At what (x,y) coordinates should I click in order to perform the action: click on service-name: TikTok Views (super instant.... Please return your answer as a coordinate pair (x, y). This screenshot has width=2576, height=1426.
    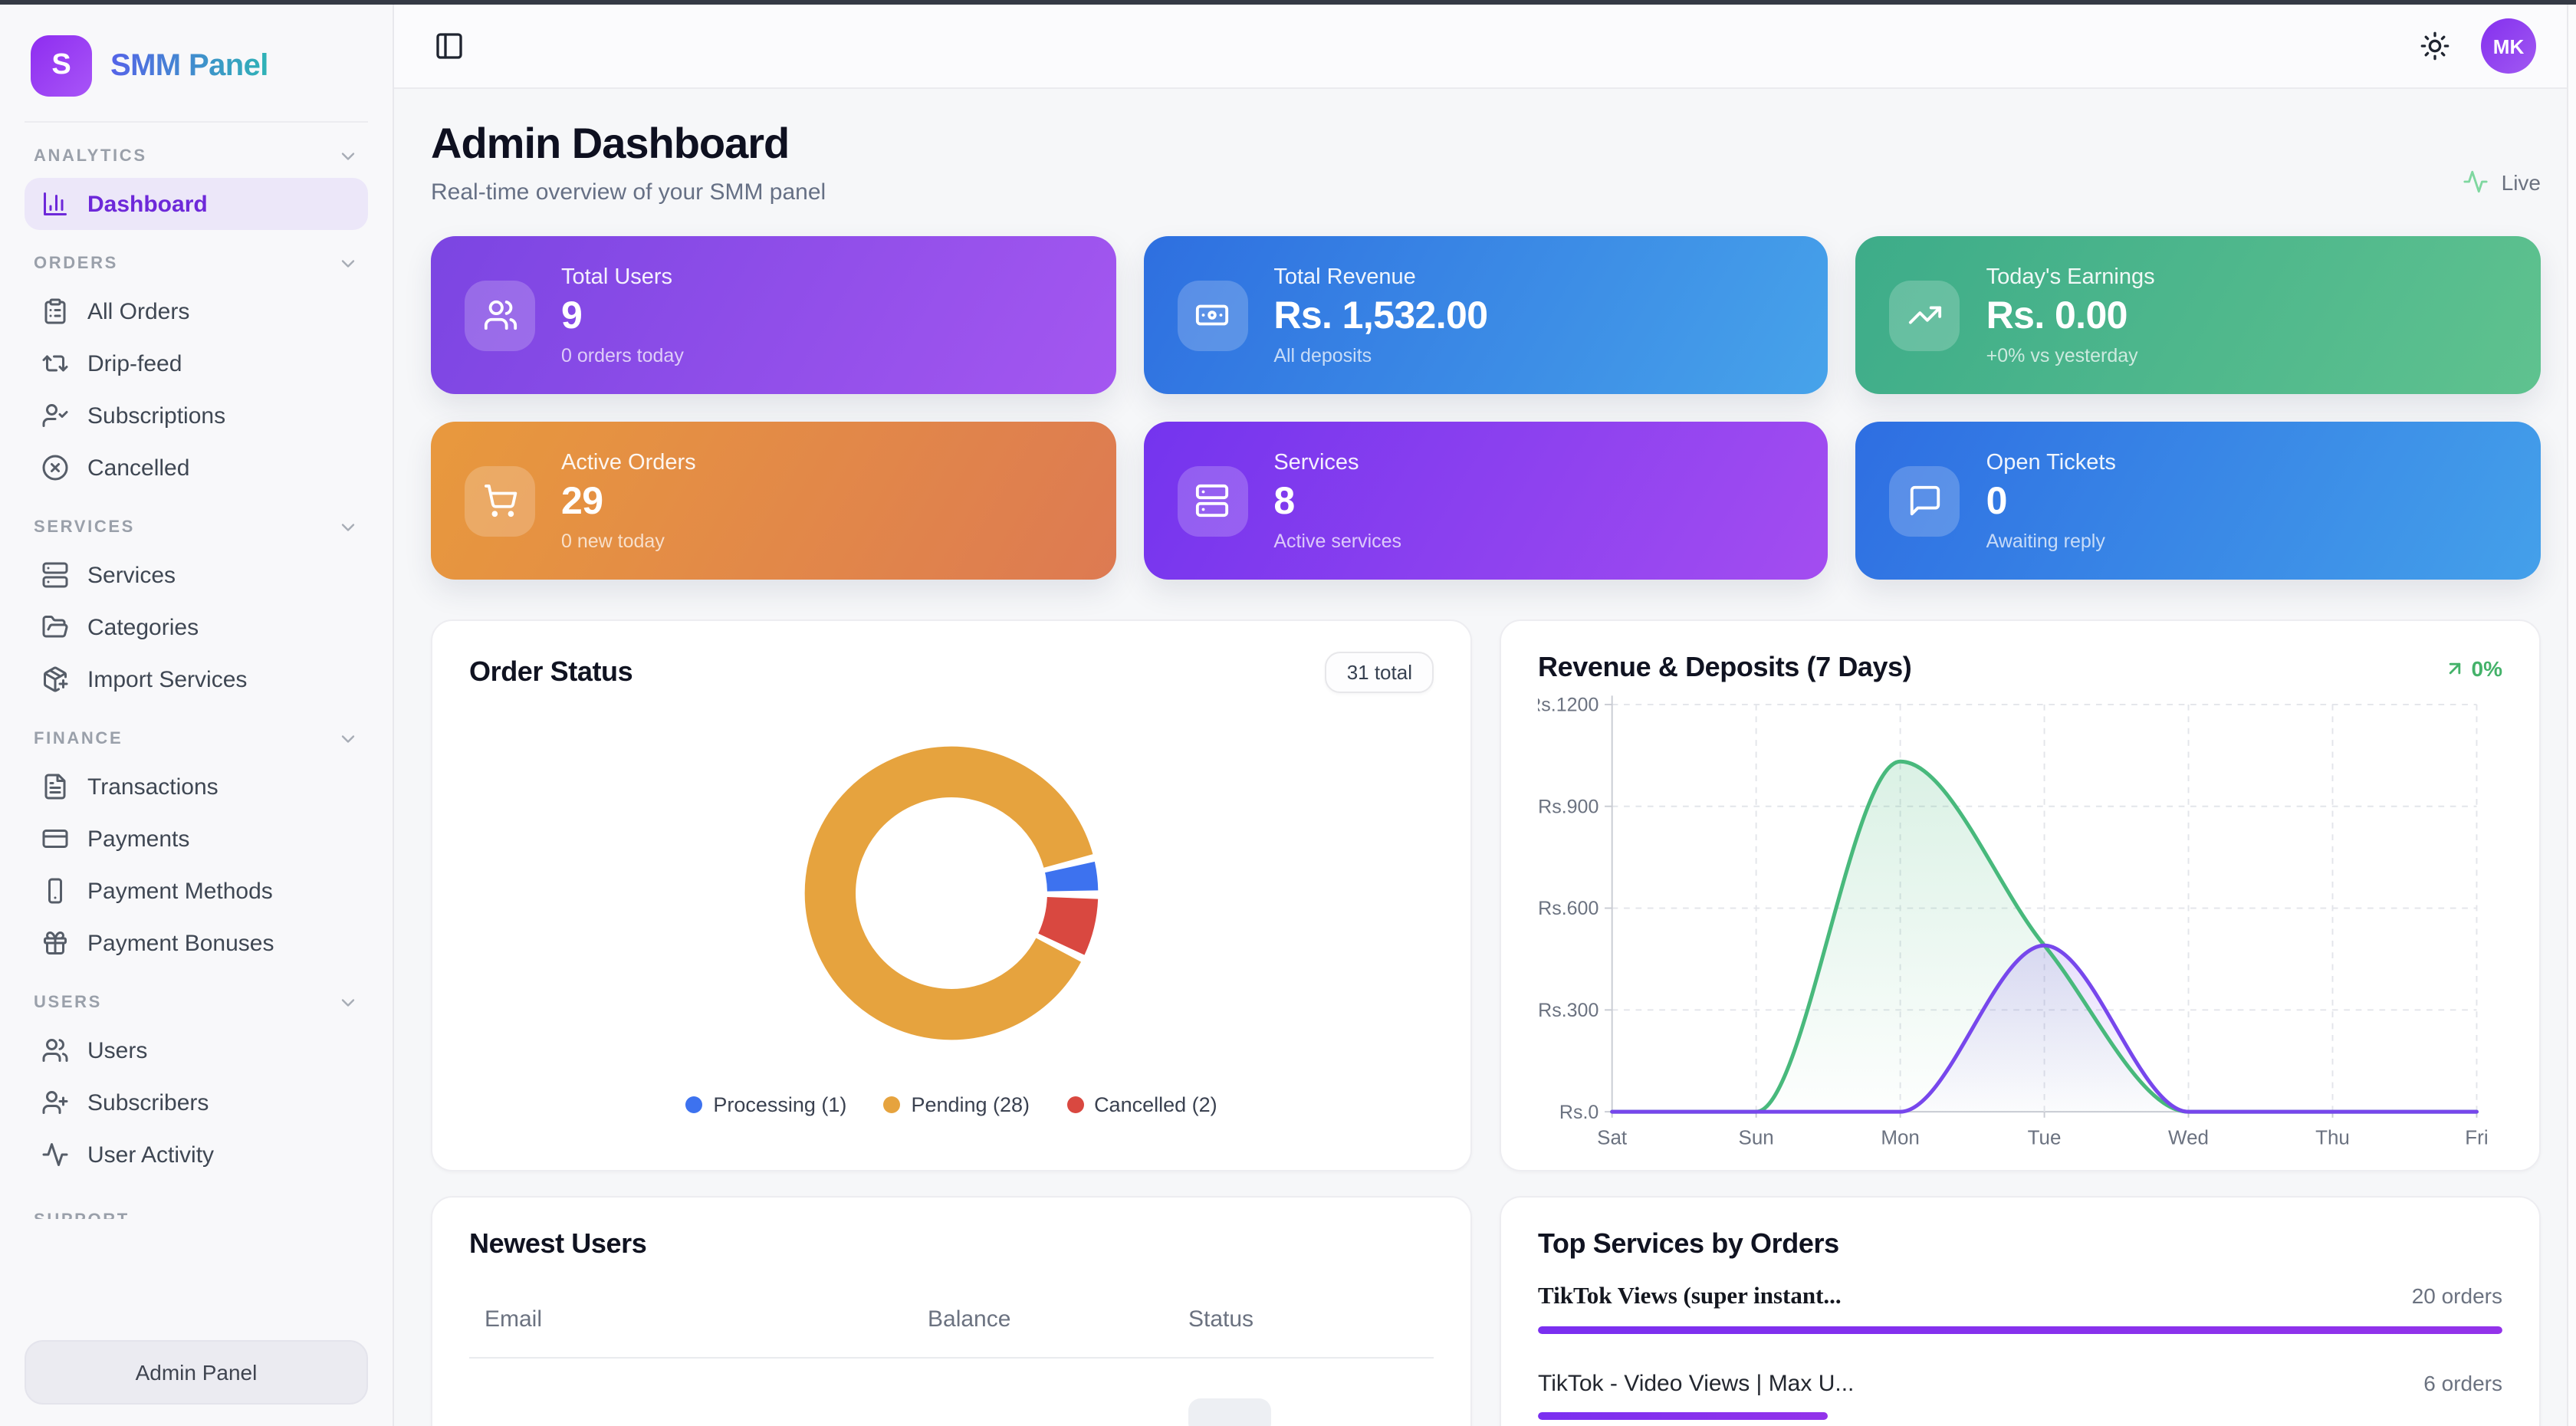
    Looking at the image, I should click on (1690, 1296).